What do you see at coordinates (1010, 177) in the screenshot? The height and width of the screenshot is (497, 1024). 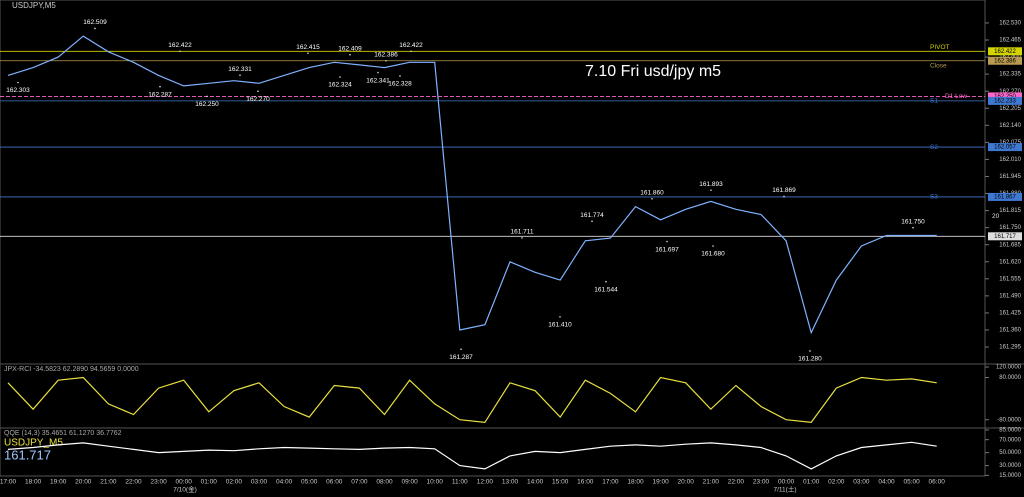 I see `y-tick-label: 161.945` at bounding box center [1010, 177].